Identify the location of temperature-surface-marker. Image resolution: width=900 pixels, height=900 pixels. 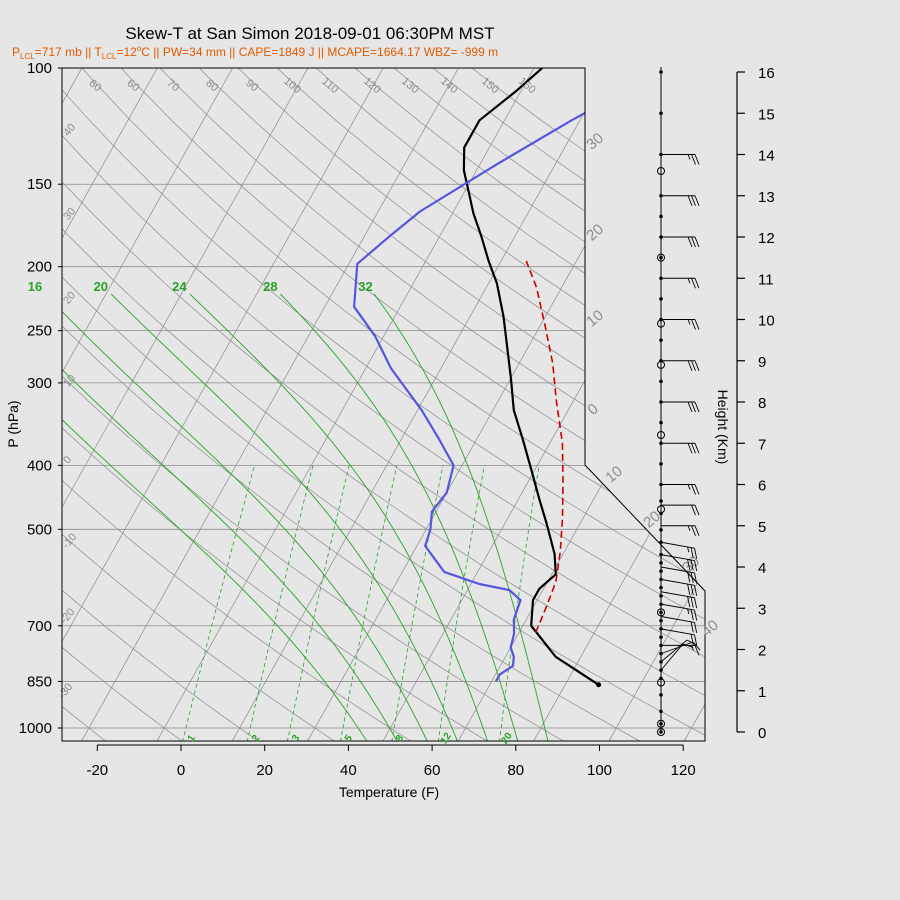
(599, 685).